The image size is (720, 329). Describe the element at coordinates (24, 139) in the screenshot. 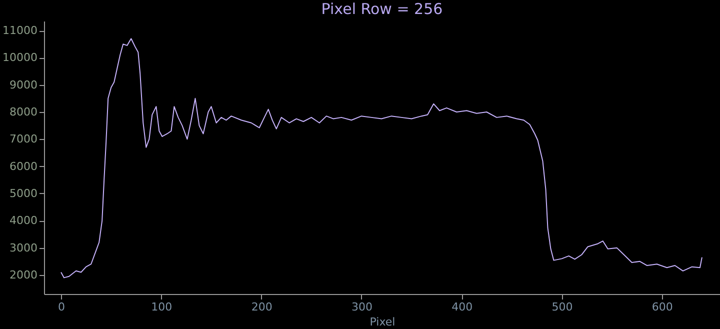

I see `y-tick-label: 7000` at that location.